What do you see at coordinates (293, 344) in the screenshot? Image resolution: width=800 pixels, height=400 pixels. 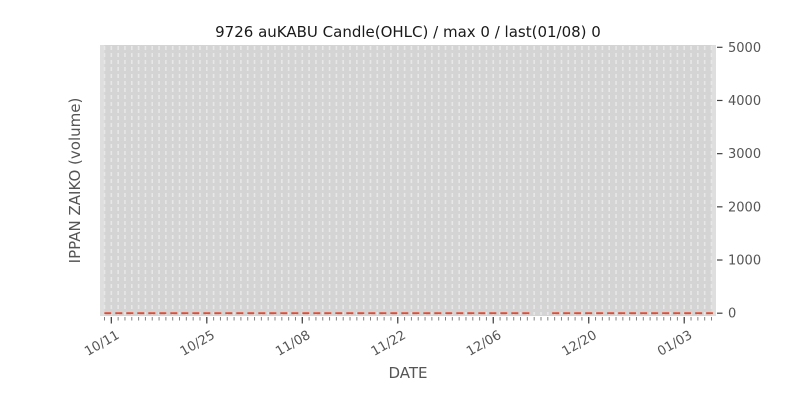 I see `x-tick-label: 11/08` at bounding box center [293, 344].